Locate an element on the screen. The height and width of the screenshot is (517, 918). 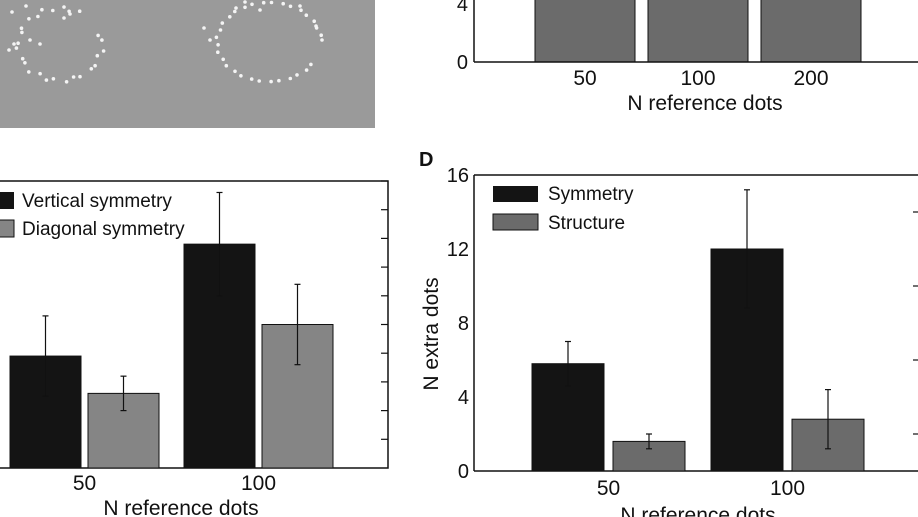
legend-label-vertical: Vertical symmetry is located at coordinates (97, 201).